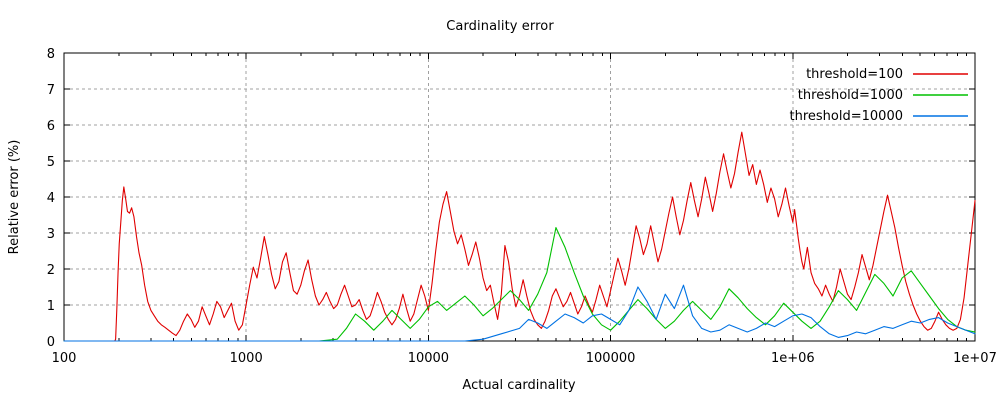  I want to click on legend-label: threshold=100, so click(854, 74).